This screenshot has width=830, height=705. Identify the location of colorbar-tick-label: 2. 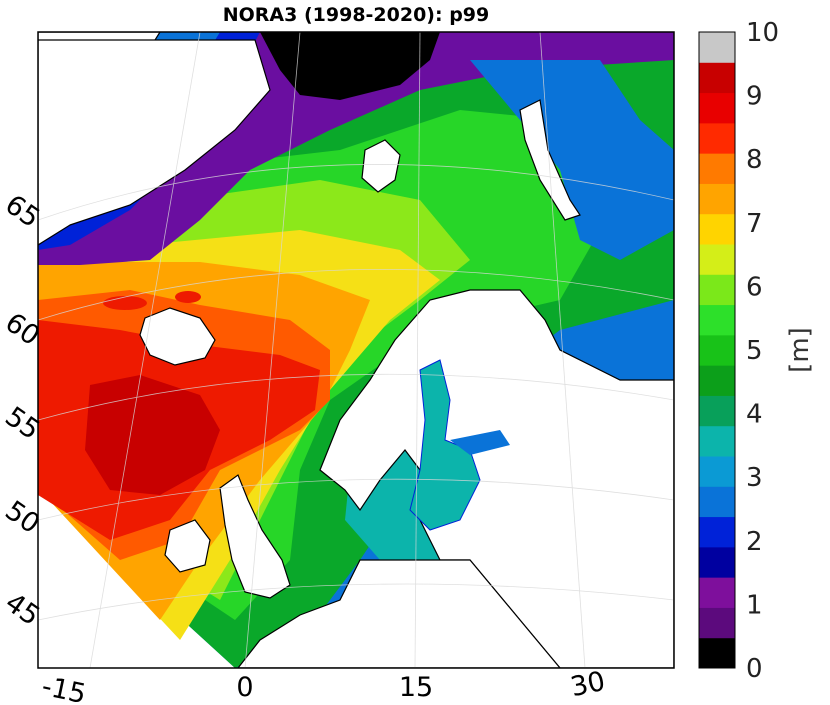
(754, 542).